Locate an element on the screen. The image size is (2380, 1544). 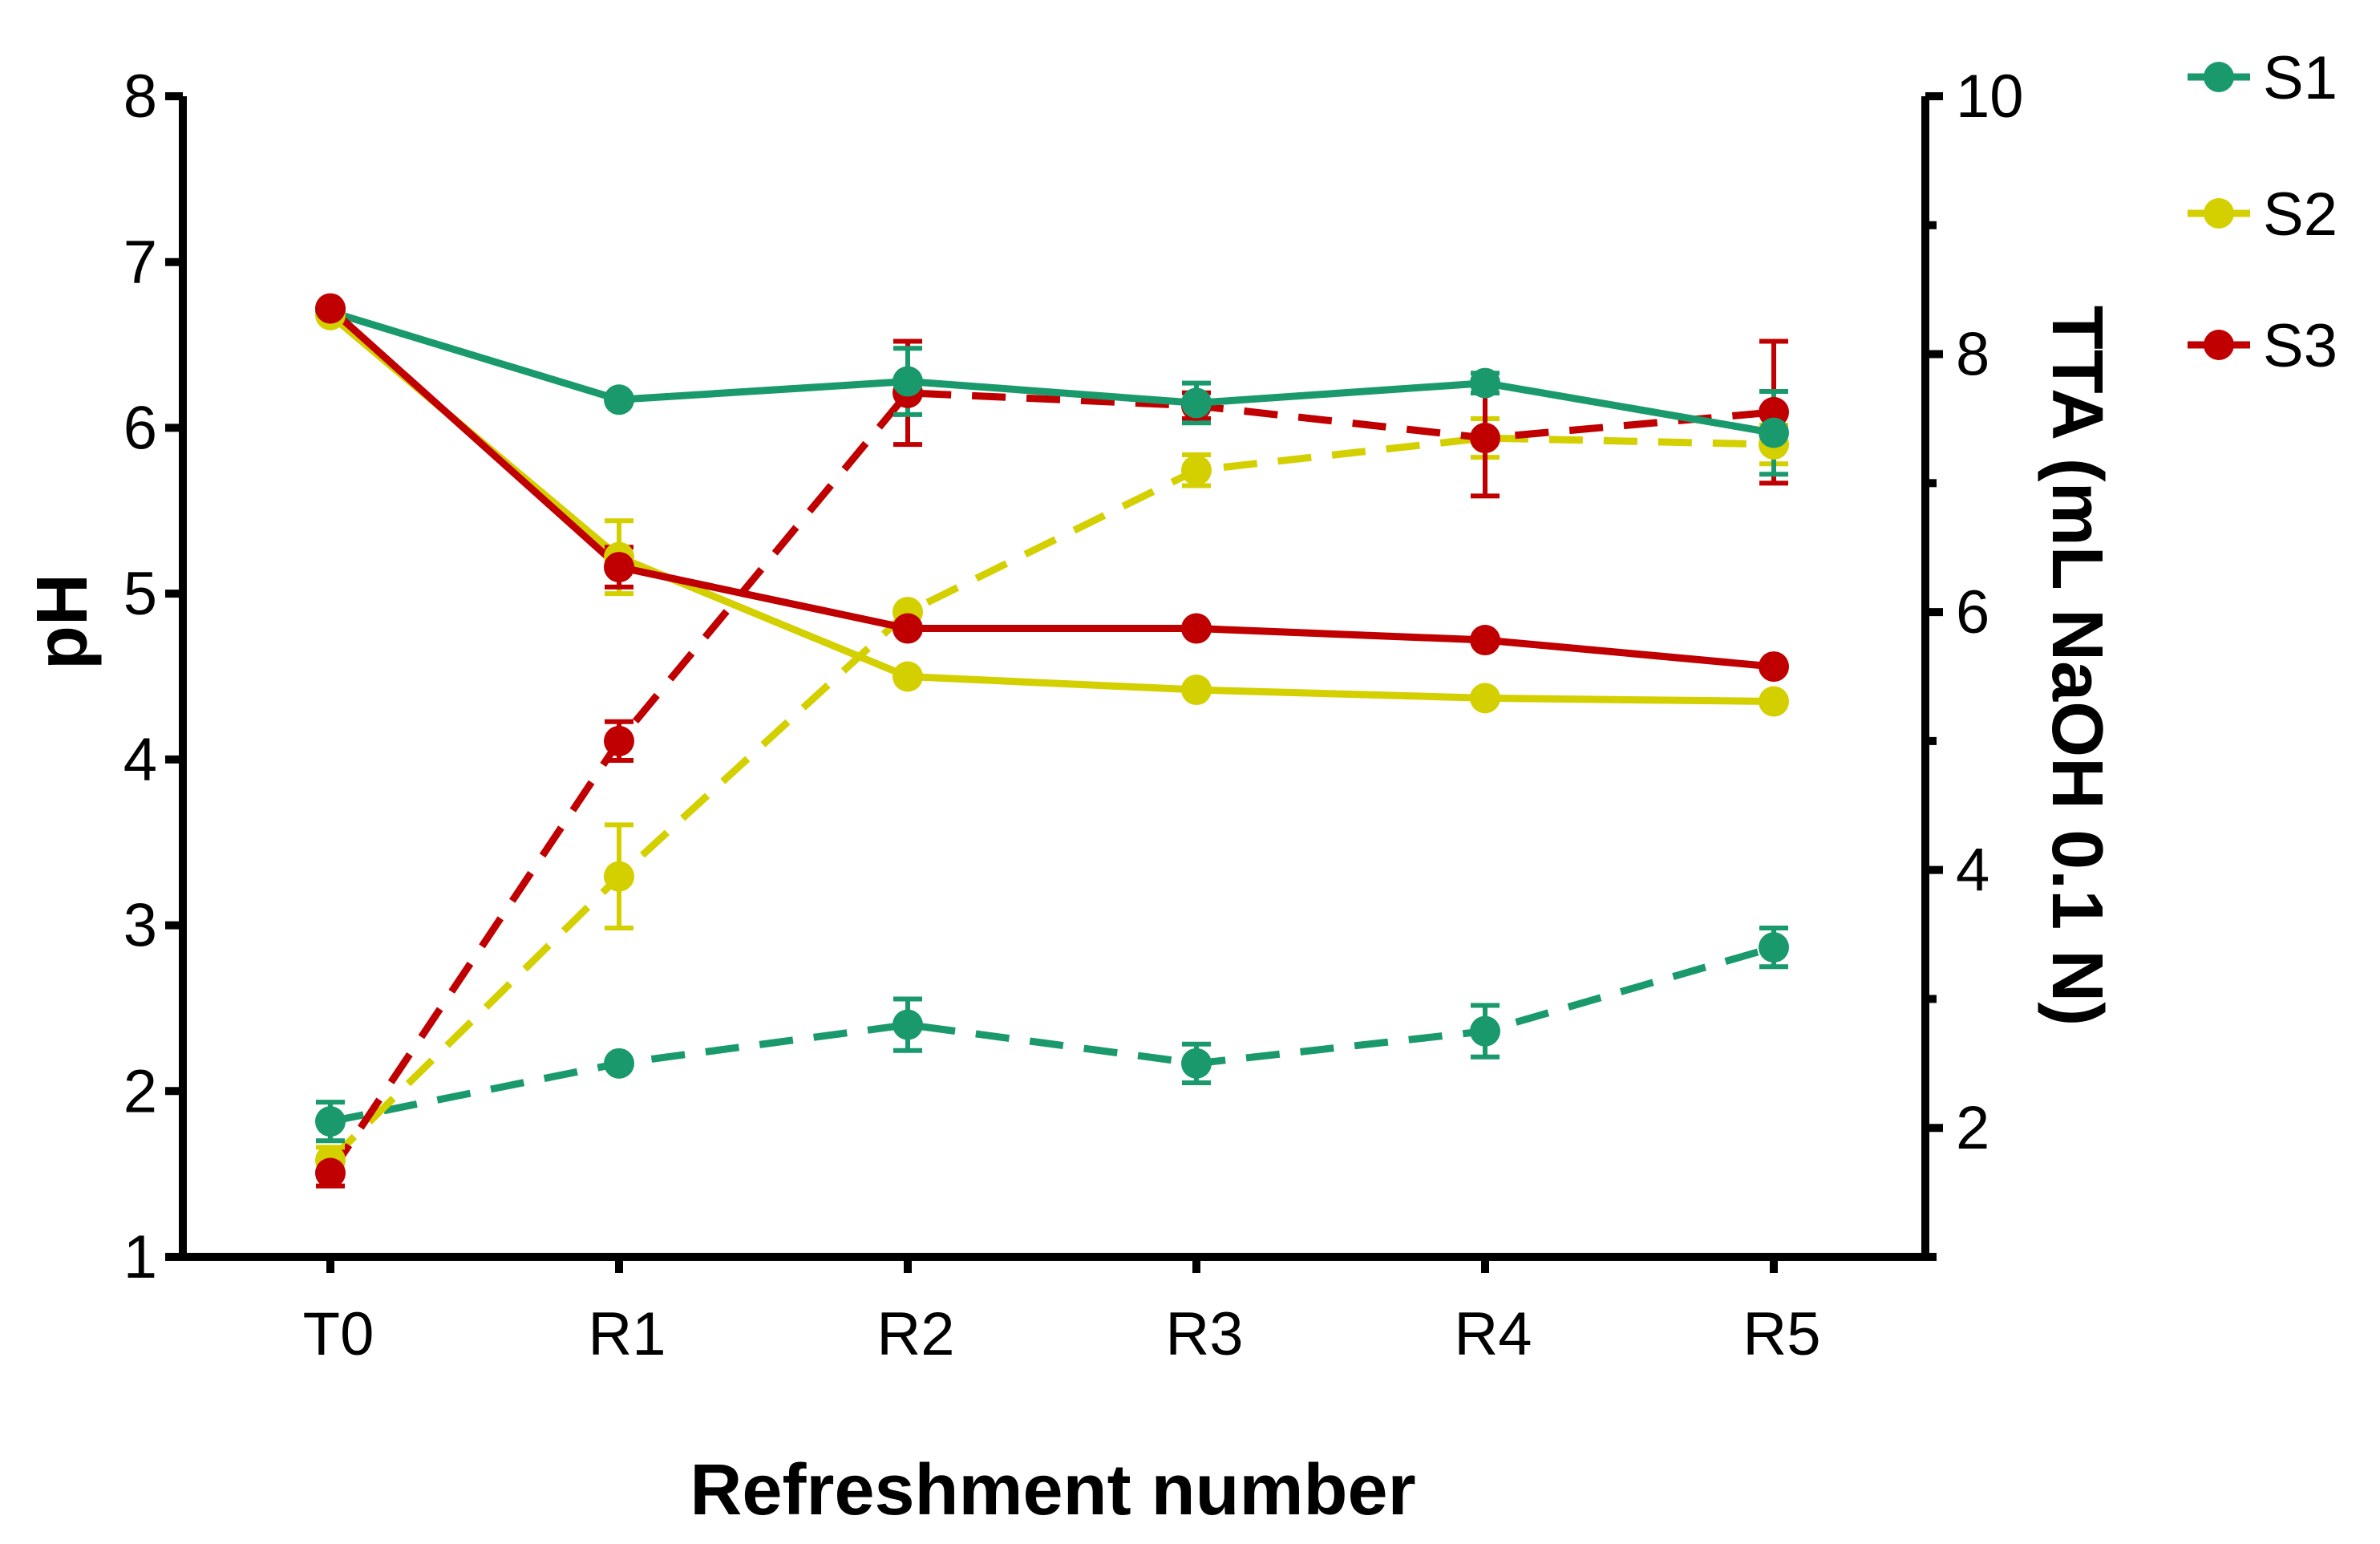
y-left-axis-title: pH is located at coordinates (62, 621).